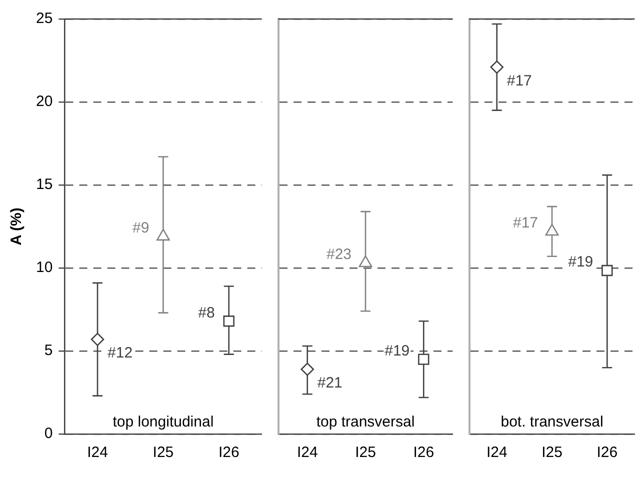  I want to click on annotation: top longitudinal, so click(163, 422).